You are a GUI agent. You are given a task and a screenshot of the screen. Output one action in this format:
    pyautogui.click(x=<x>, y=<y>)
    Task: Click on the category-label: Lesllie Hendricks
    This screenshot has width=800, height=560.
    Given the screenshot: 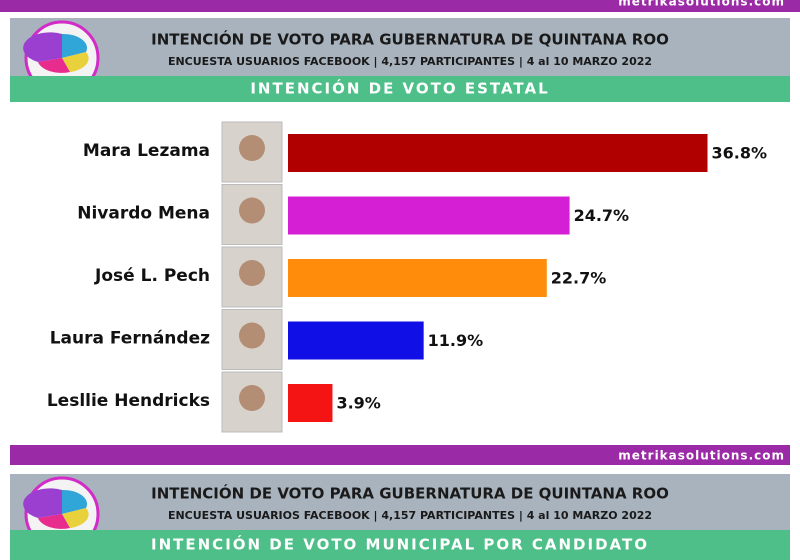 What is the action you would take?
    pyautogui.click(x=128, y=401)
    